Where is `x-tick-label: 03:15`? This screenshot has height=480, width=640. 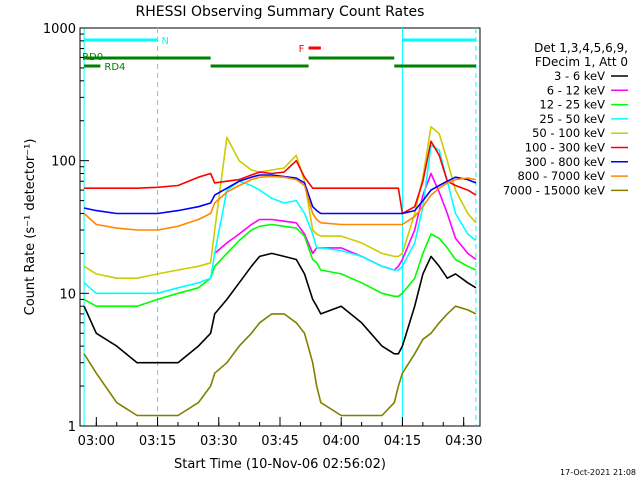 x-tick-label: 03:15 is located at coordinates (157, 441).